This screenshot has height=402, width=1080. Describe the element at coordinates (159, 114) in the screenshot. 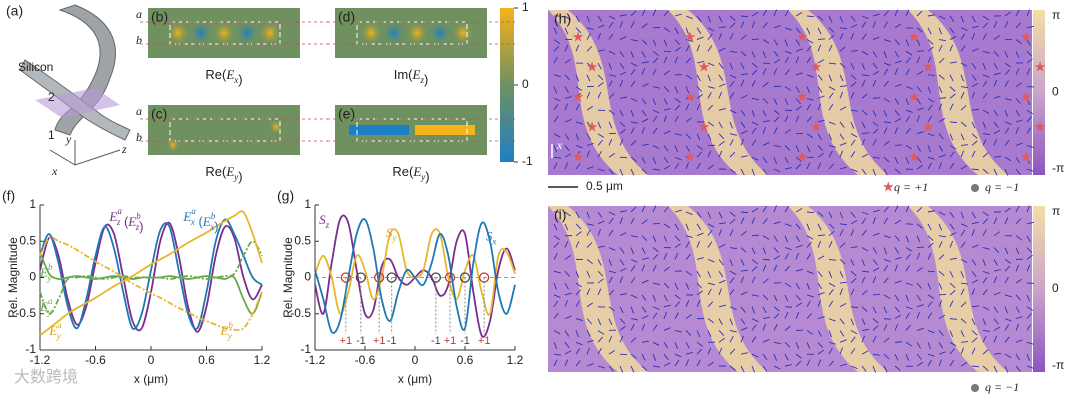

I see `panel-label: (c)` at that location.